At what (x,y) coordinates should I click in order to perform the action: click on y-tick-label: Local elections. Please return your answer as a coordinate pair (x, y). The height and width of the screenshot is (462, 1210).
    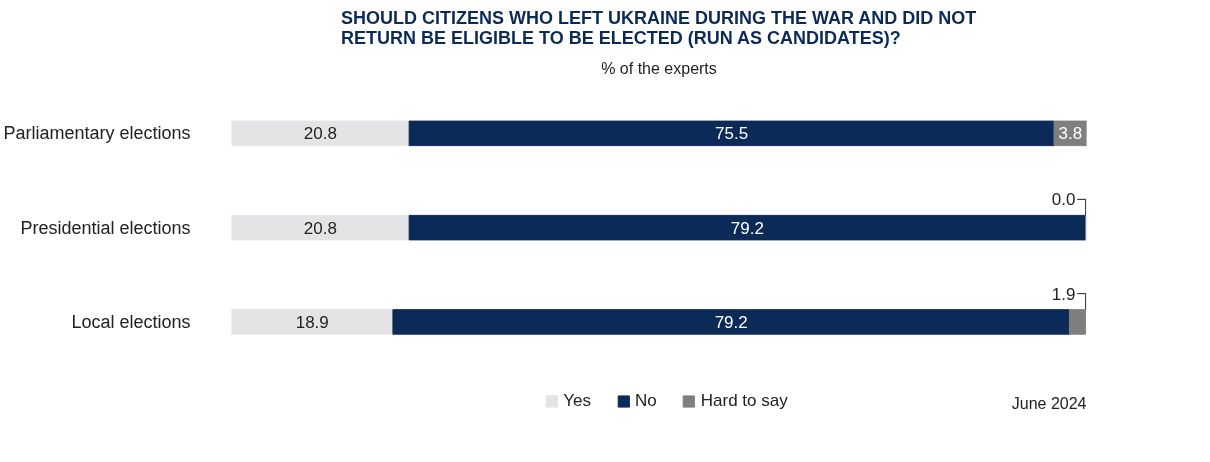
    Looking at the image, I should click on (131, 321).